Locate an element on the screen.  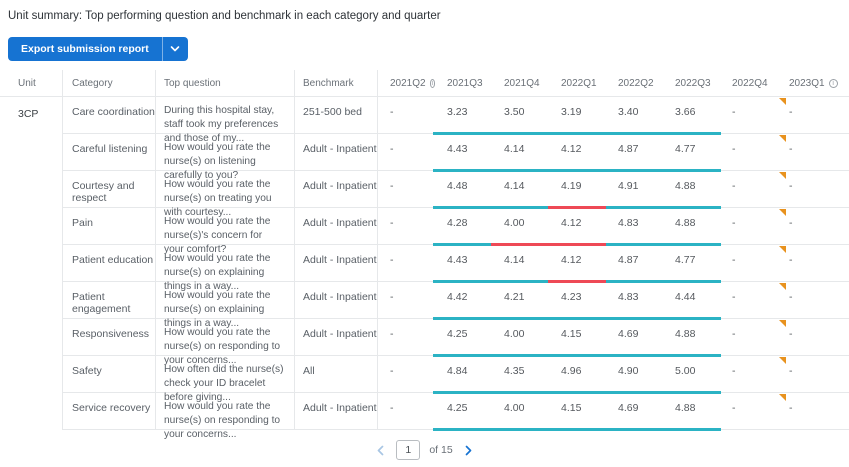
score-cell: 4.42 is located at coordinates (457, 297).